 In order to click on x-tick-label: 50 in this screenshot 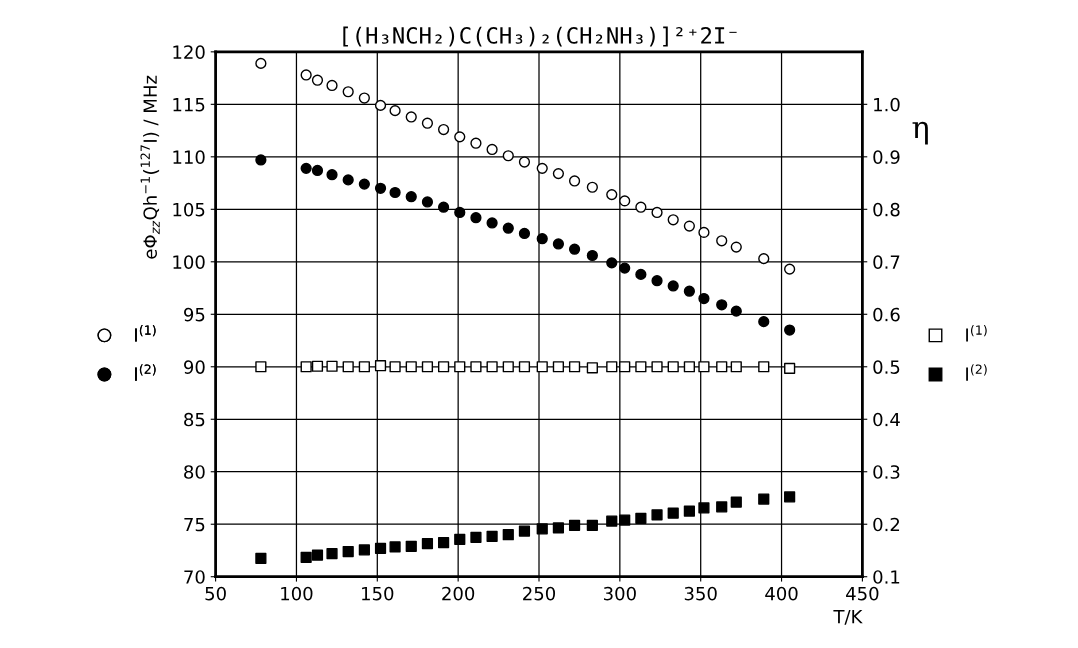, I will do `click(215, 593)`.